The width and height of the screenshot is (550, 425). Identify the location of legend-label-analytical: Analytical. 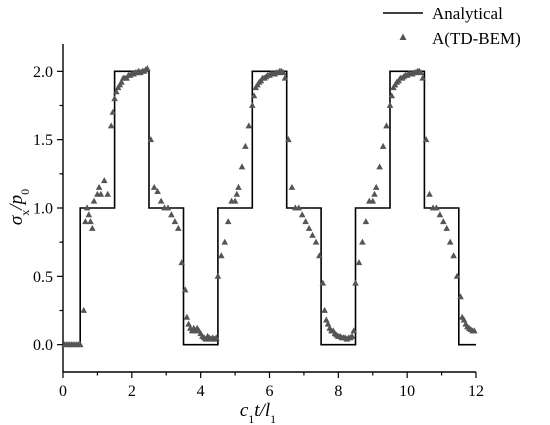
(467, 13).